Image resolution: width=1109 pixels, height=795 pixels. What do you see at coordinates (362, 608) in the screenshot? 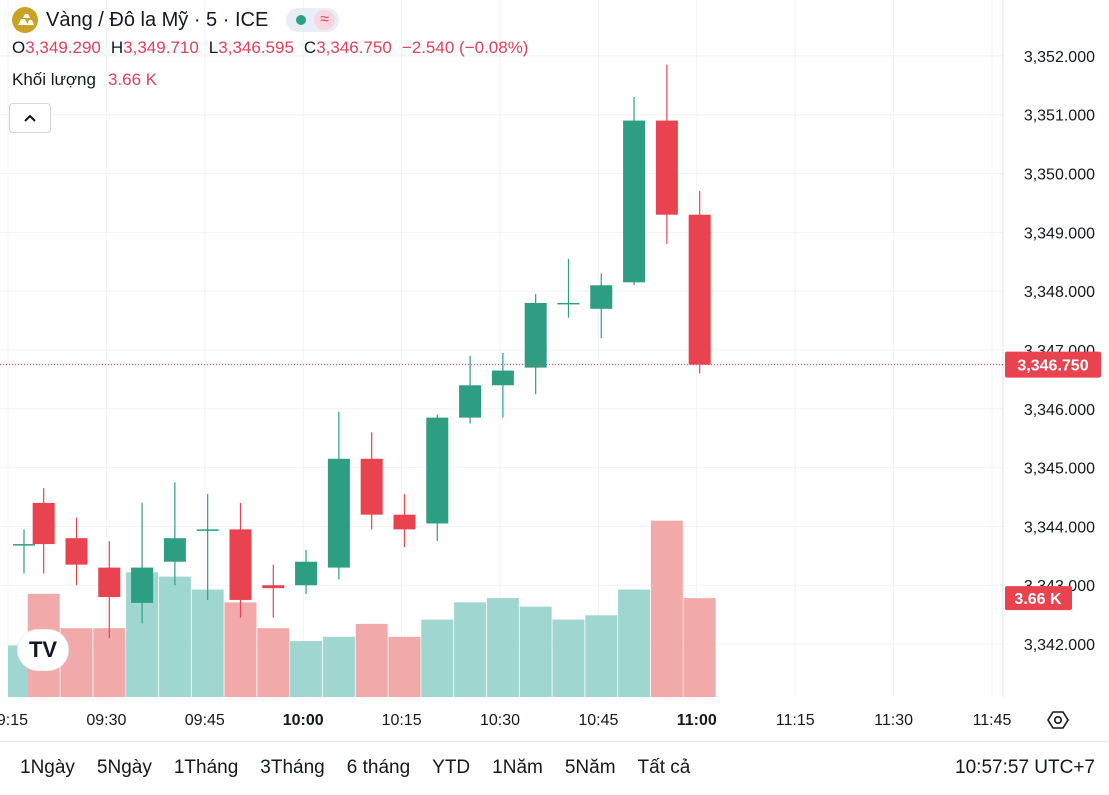
I see `volume-bars` at bounding box center [362, 608].